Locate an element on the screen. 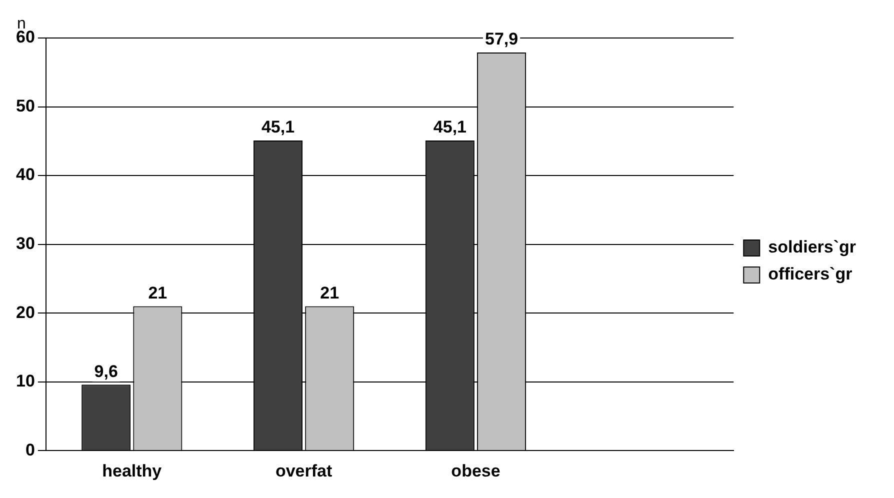 The width and height of the screenshot is (894, 498). y-tick-label: 0 is located at coordinates (30, 450).